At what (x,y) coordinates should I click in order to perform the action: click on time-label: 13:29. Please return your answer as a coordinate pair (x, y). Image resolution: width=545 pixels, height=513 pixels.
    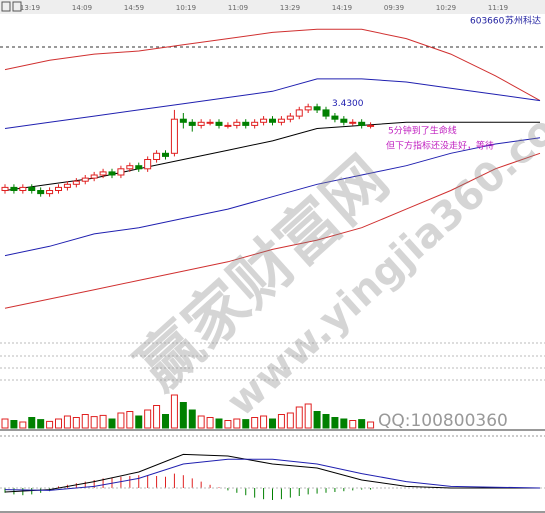
    Looking at the image, I should click on (290, 8).